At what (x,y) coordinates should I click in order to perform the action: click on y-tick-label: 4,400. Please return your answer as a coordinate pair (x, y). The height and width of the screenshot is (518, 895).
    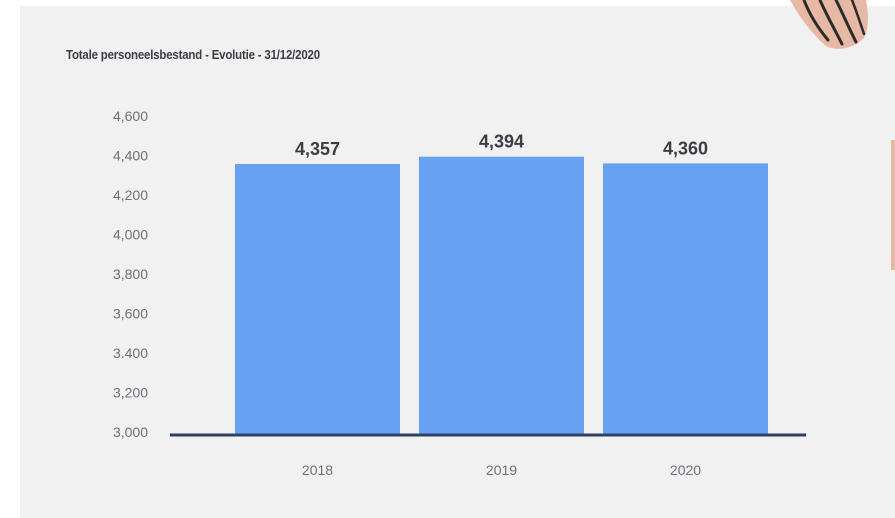
    Looking at the image, I should click on (130, 156).